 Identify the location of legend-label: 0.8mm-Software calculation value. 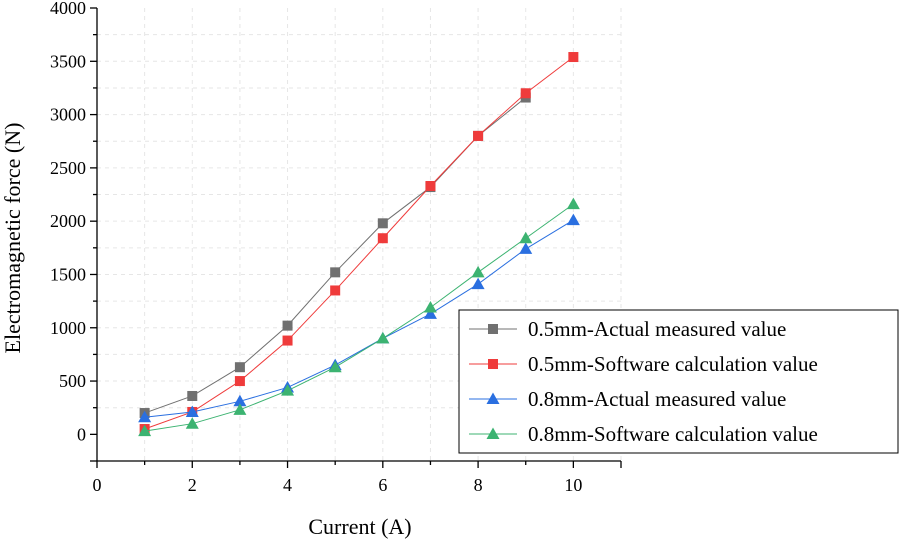
(673, 434).